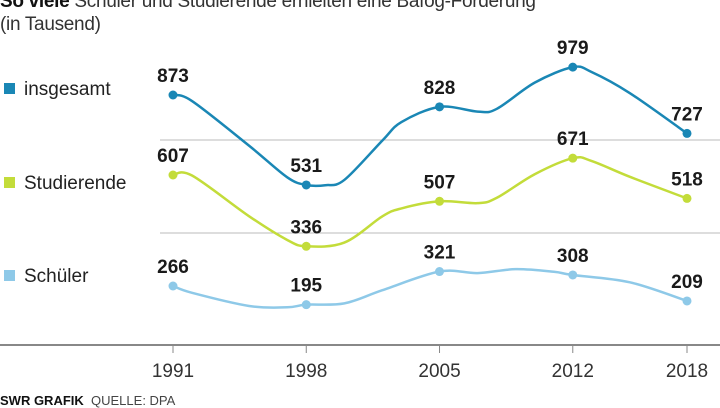  I want to click on series-line-Schüler, so click(430, 288).